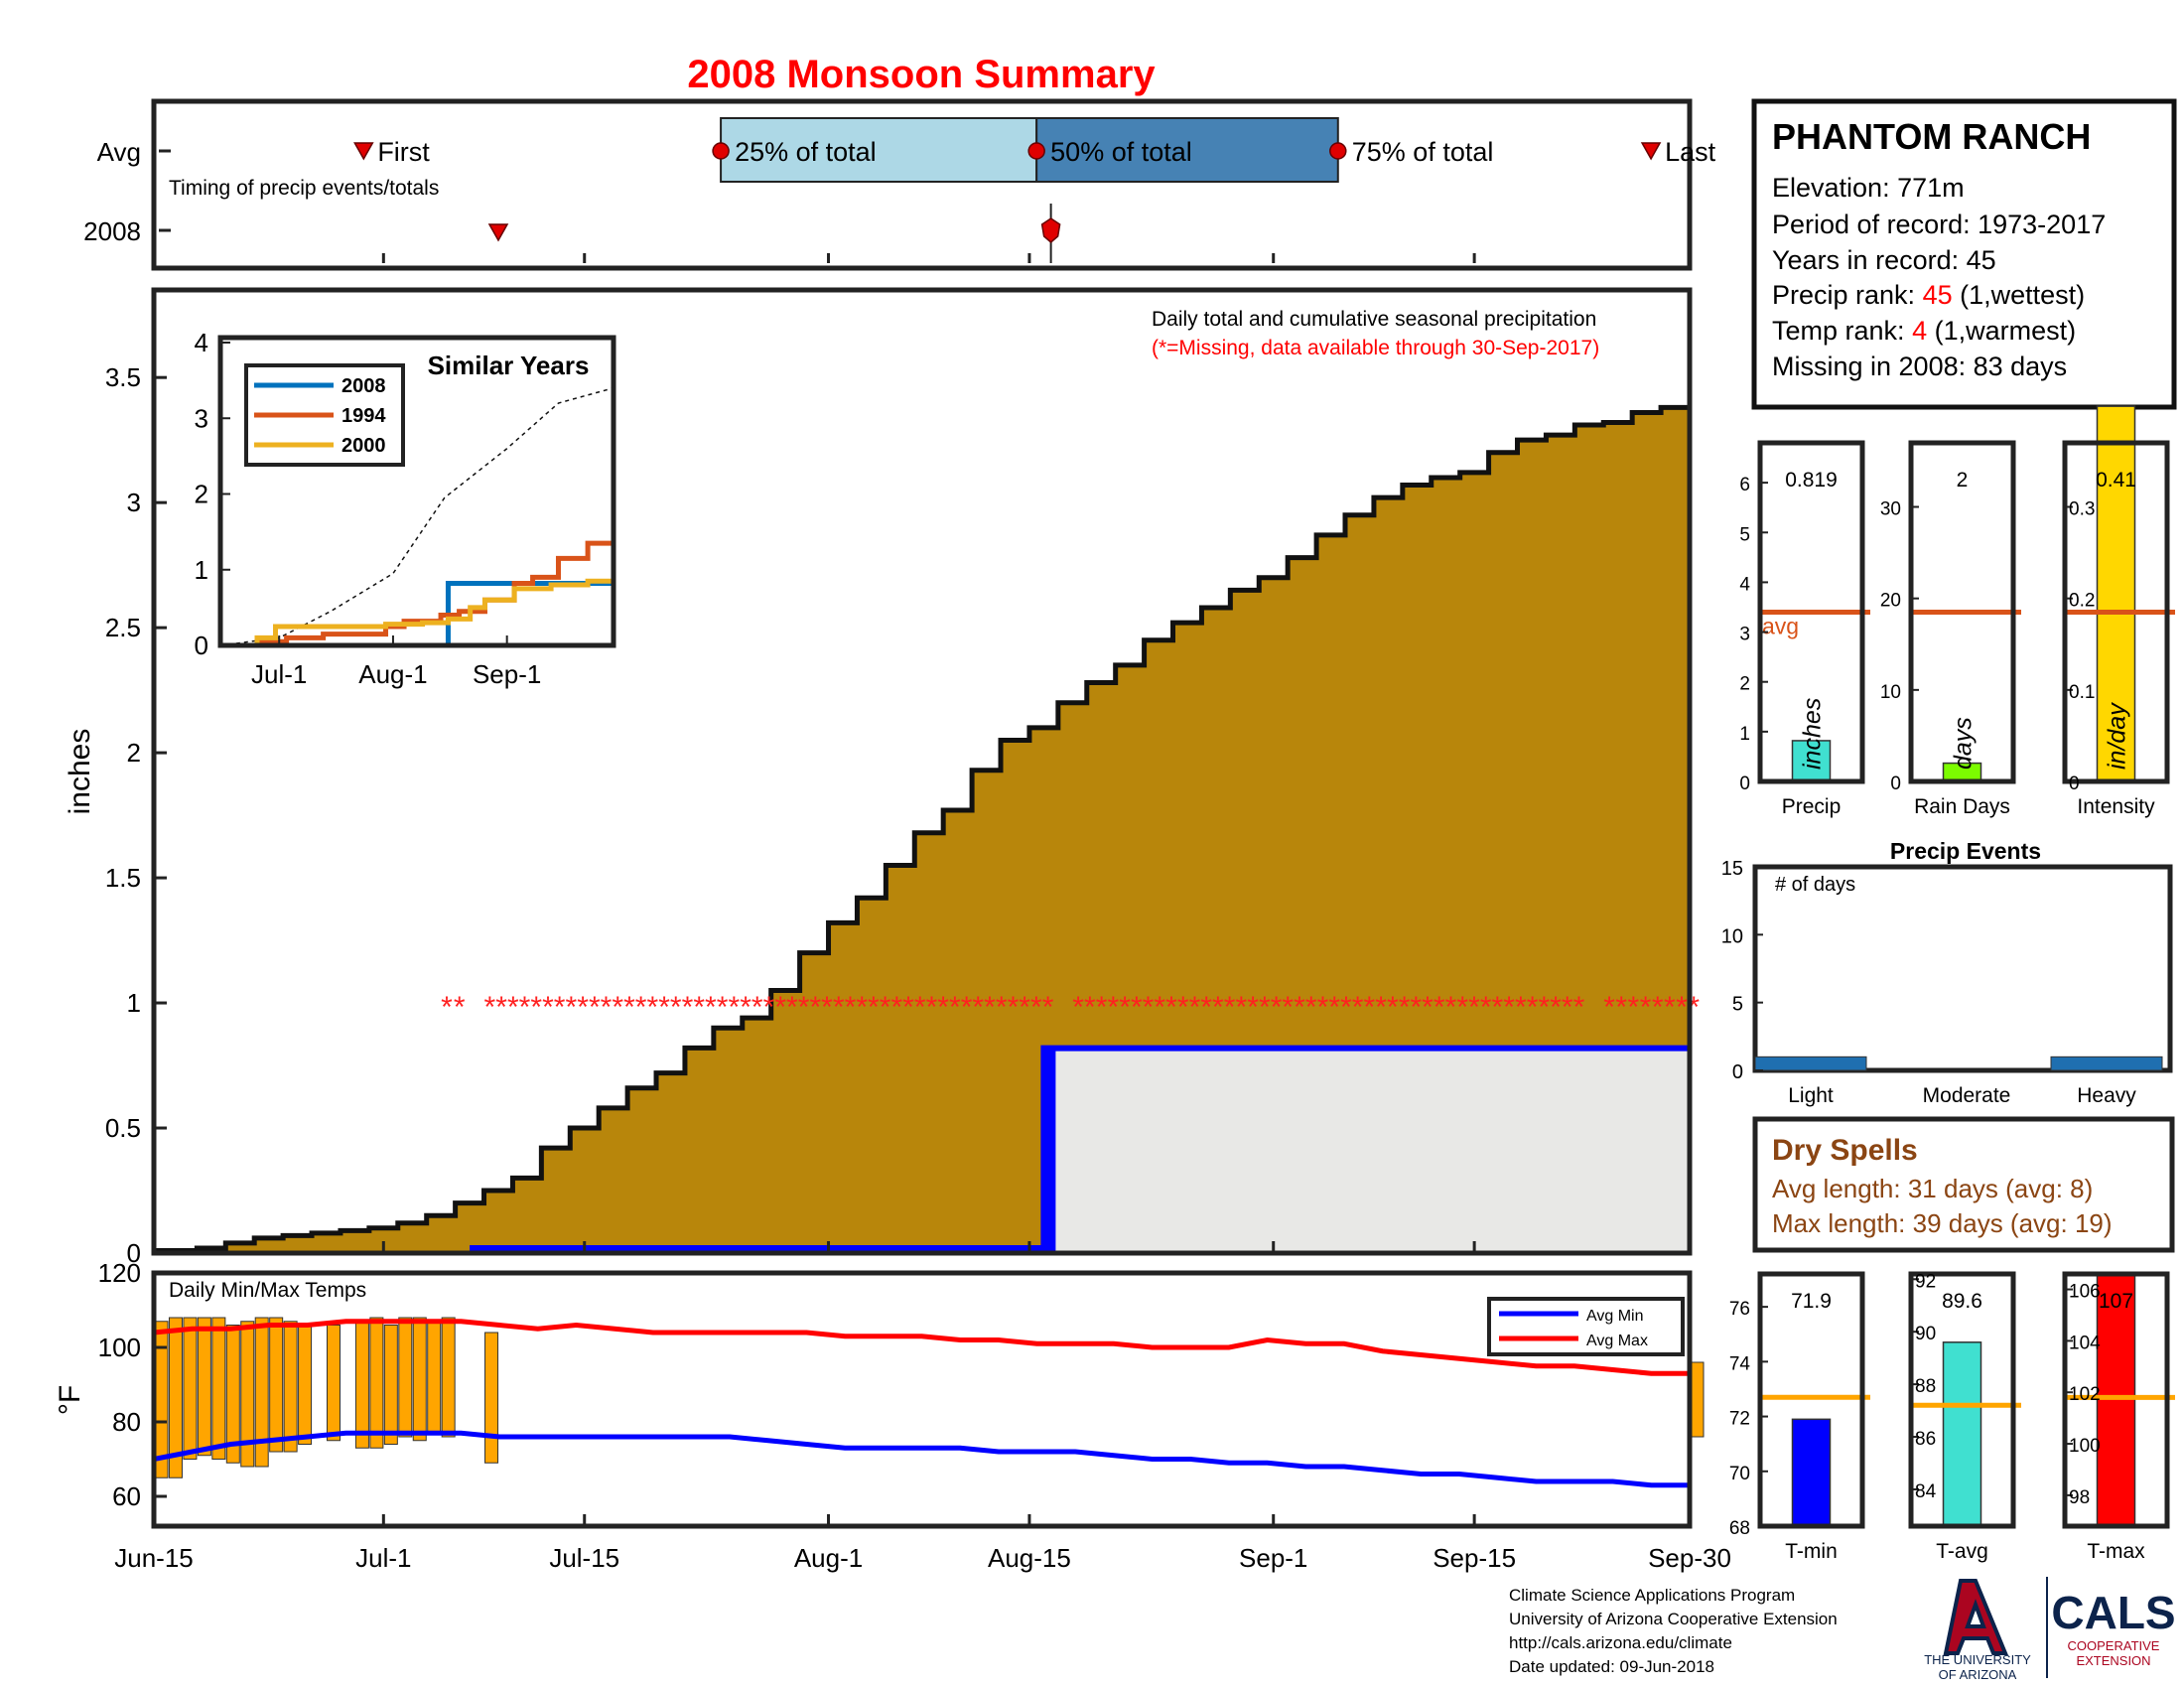 The image size is (2184, 1688). I want to click on timing-p50-label: 50% of total, so click(1121, 152).